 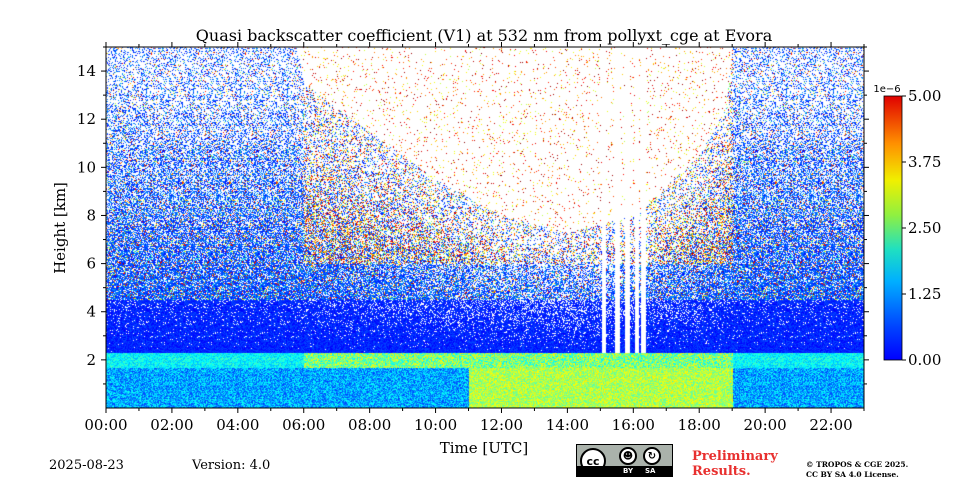 What do you see at coordinates (628, 456) in the screenshot?
I see `attribution-icon: ☻` at bounding box center [628, 456].